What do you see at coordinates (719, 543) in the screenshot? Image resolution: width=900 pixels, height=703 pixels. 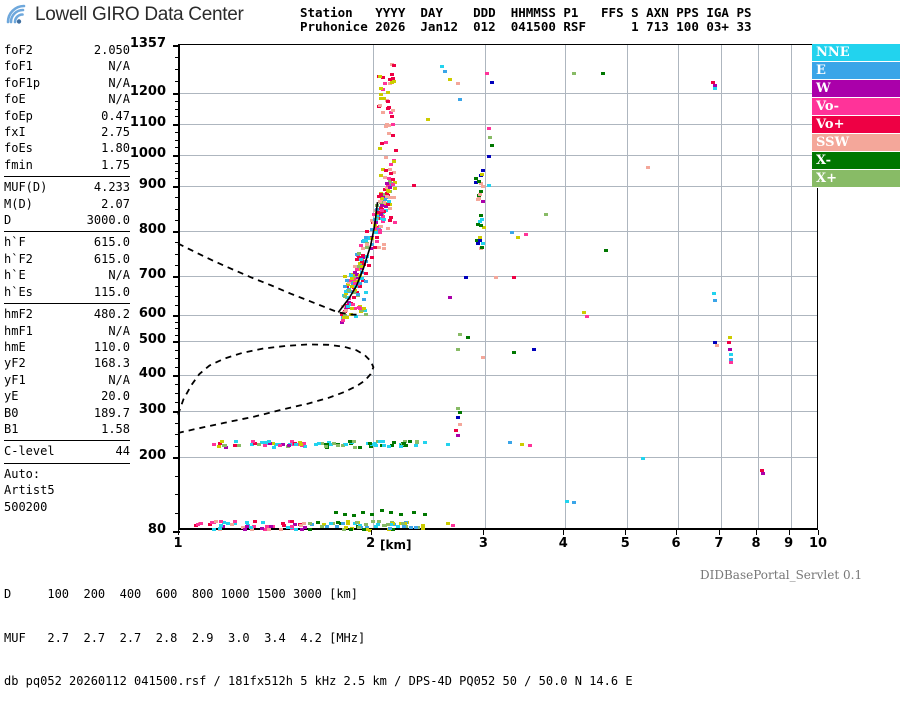 I see `x-axis-tick-label: 7` at bounding box center [719, 543].